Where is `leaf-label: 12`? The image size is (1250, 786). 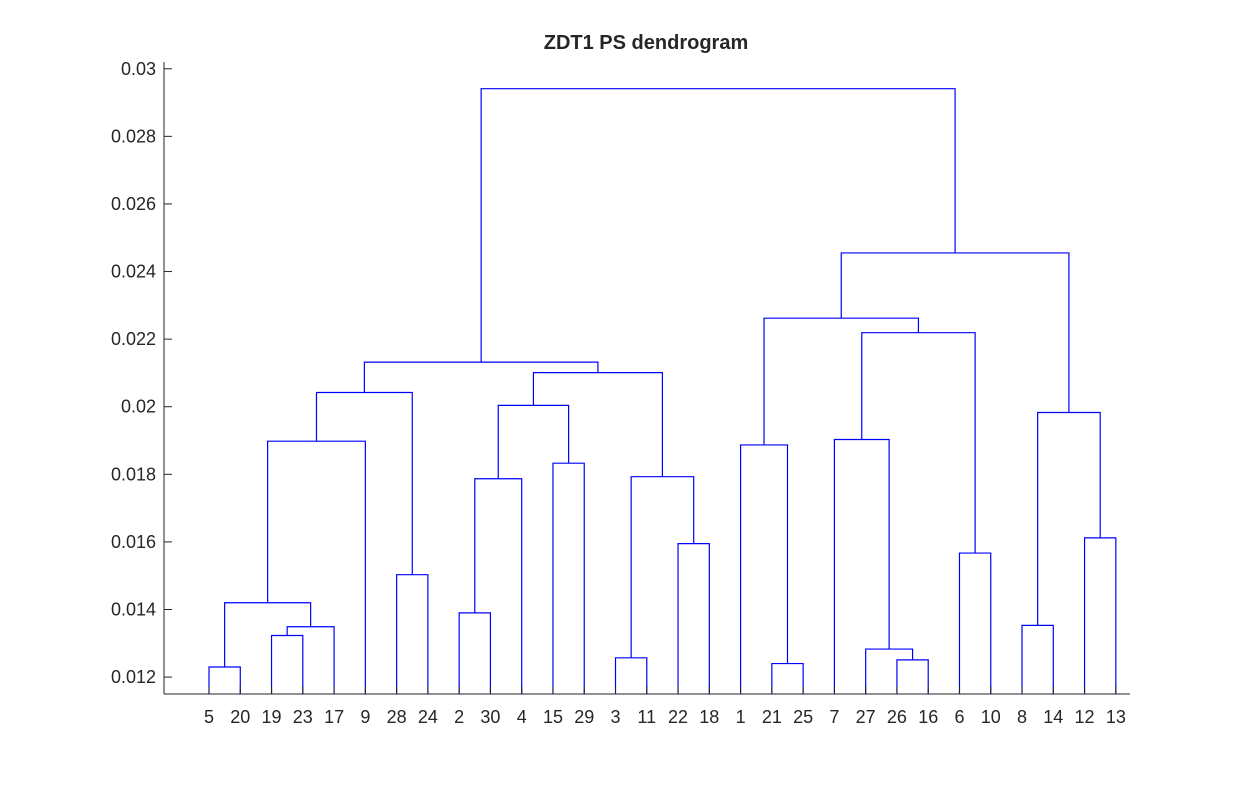
leaf-label: 12 is located at coordinates (1085, 717).